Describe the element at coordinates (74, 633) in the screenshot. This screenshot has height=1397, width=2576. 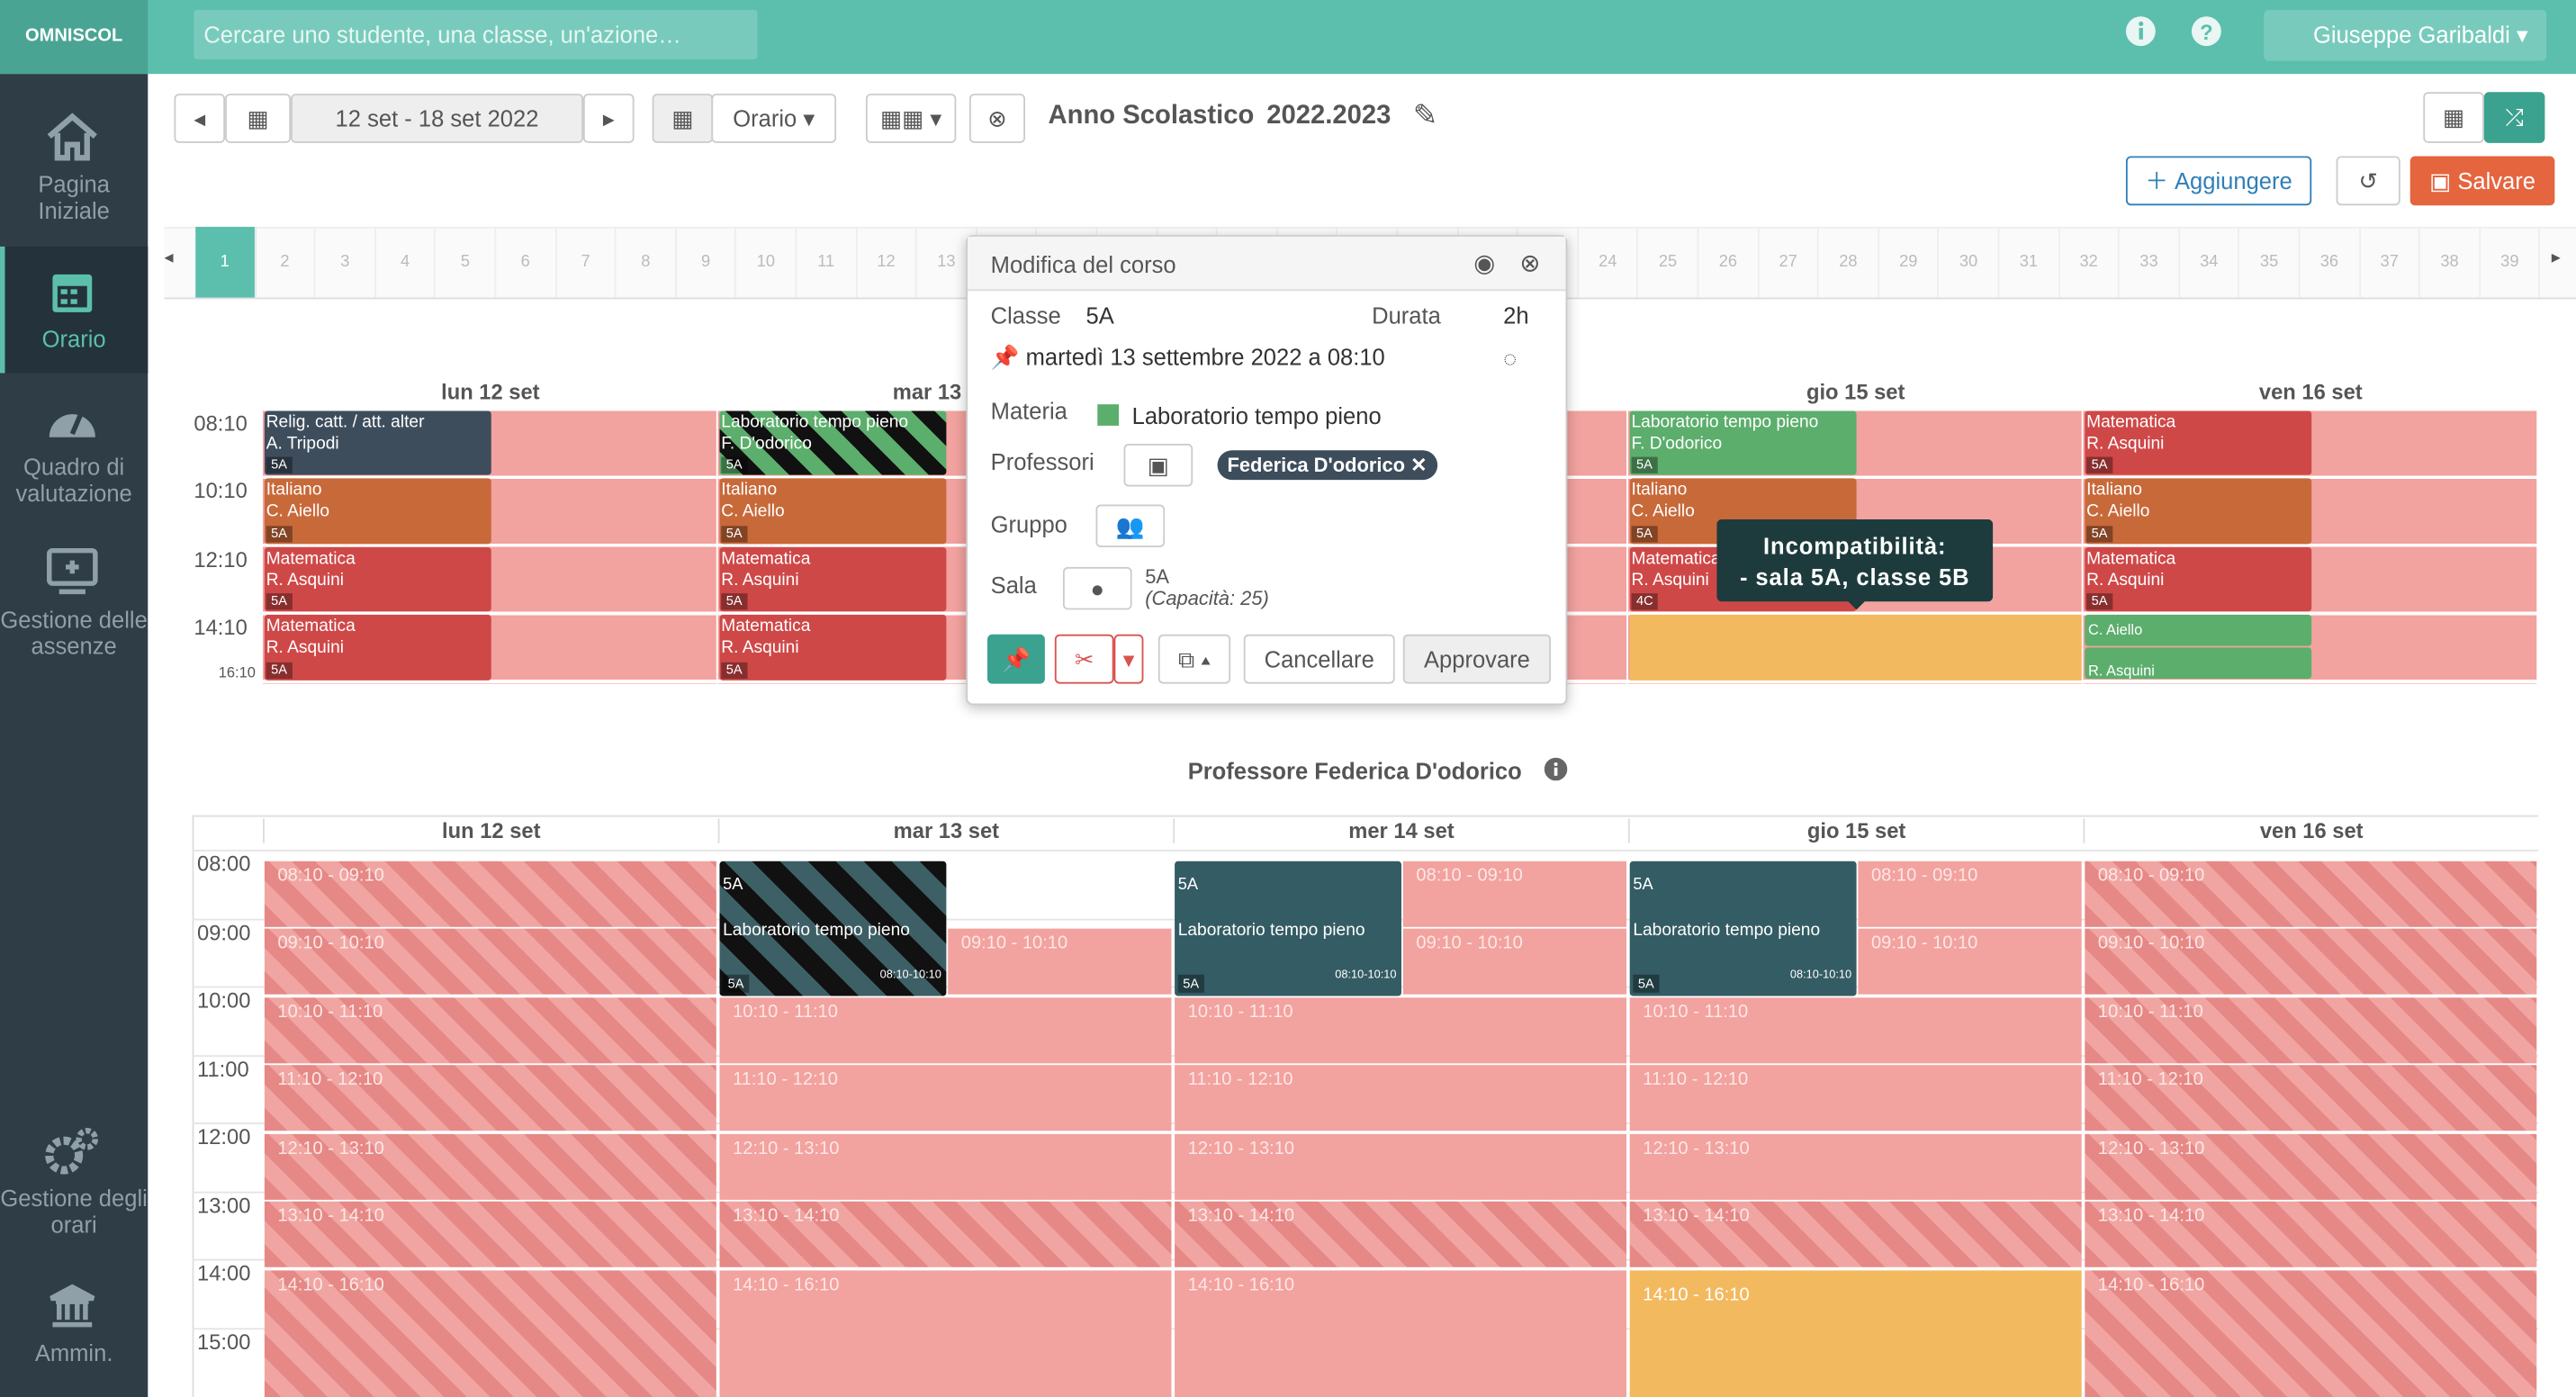
I see `nav-absences: Gestione delle assenze` at that location.